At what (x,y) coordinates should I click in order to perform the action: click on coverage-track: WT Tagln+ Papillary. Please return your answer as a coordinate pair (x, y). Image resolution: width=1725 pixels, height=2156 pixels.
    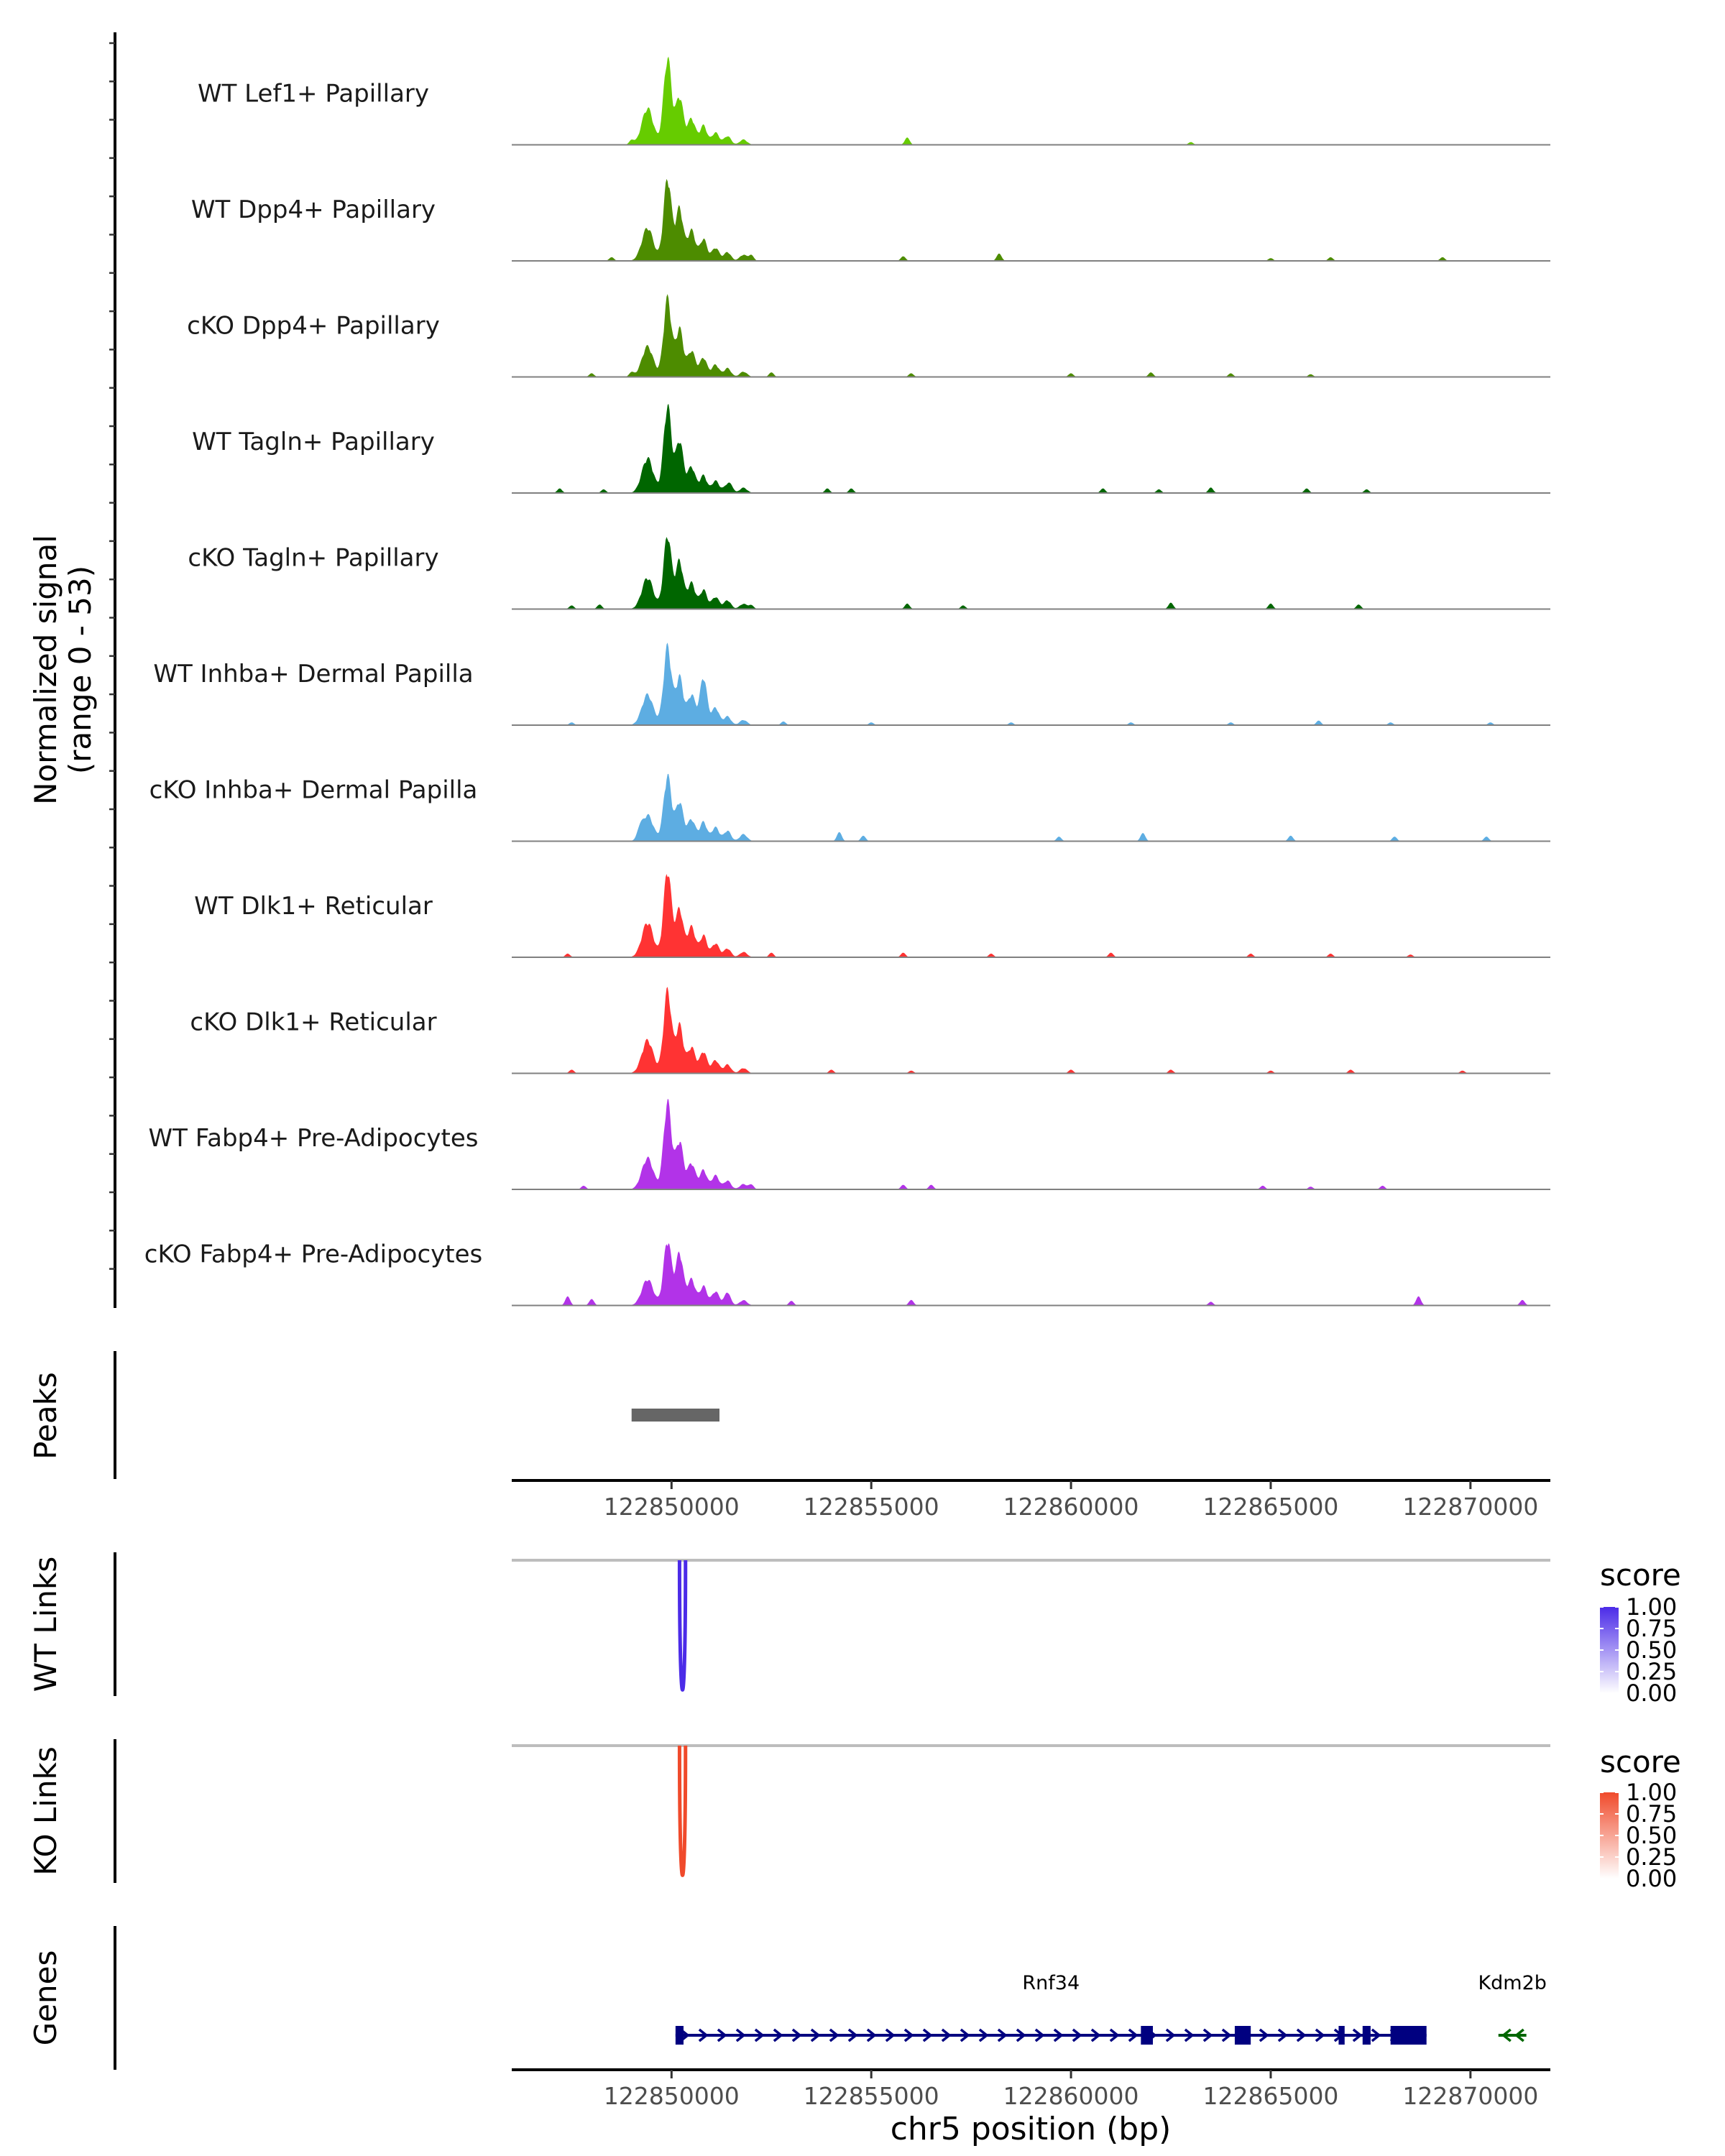
    Looking at the image, I should click on (871, 449).